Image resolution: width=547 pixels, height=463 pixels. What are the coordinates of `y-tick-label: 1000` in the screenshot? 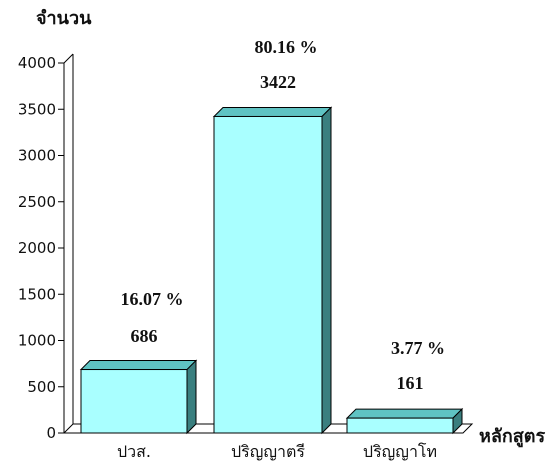 It's located at (37, 341).